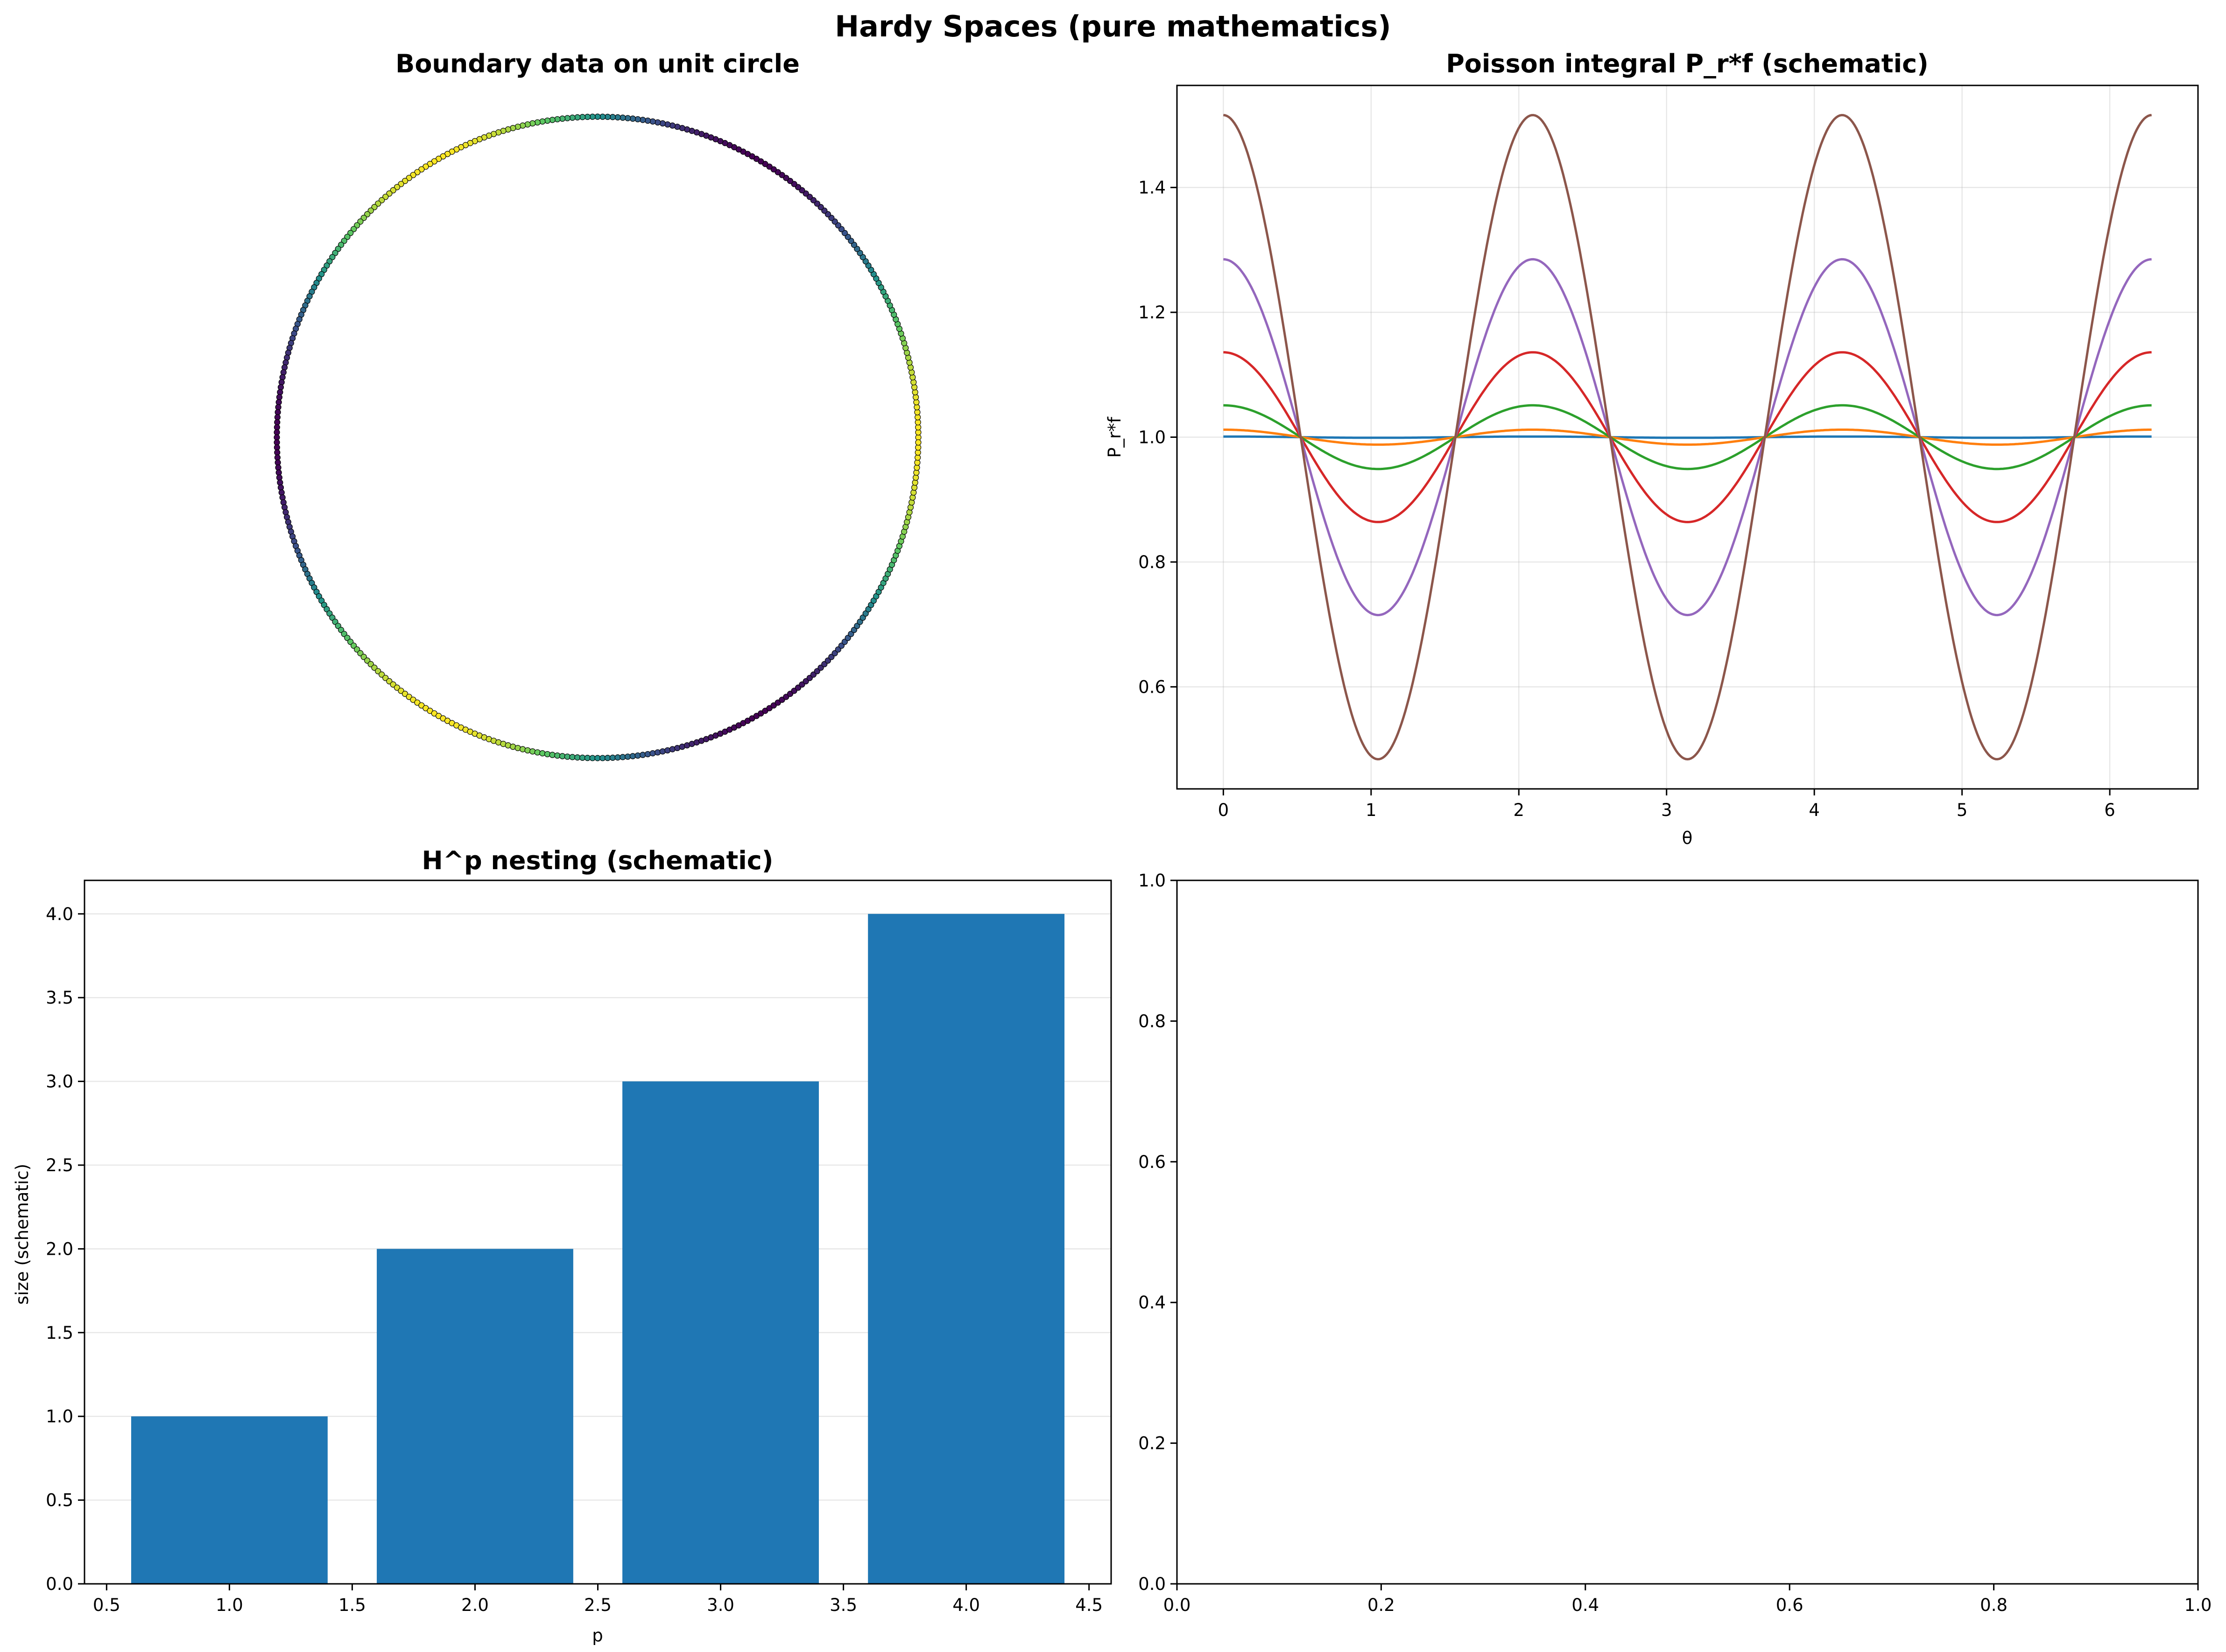 This screenshot has height=1652, width=2226. I want to click on x-tick-label: 3.0, so click(720, 1605).